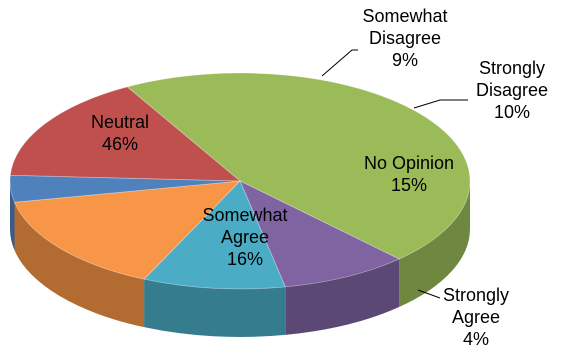 The height and width of the screenshot is (354, 569). I want to click on data-label-5: Somewhat Agree 16%, so click(244, 237).